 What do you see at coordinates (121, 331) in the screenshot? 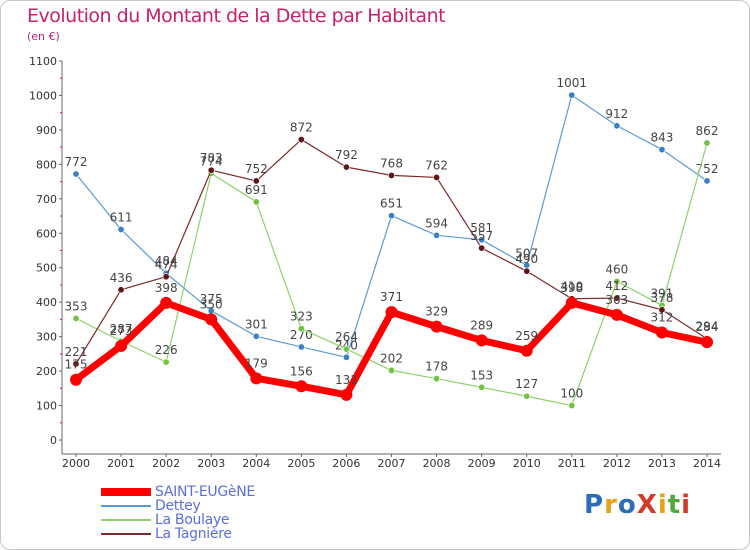
I see `data-label-saint-eug-ne: 273` at bounding box center [121, 331].